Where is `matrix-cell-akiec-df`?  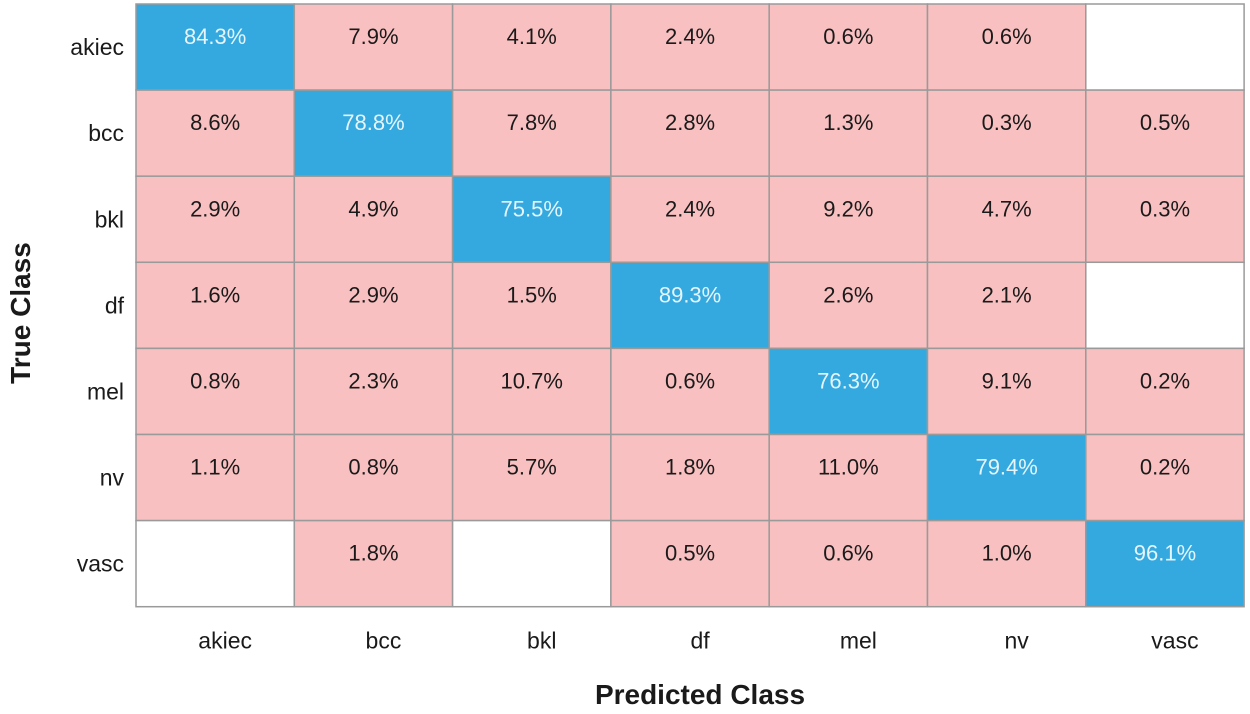 matrix-cell-akiec-df is located at coordinates (690, 47).